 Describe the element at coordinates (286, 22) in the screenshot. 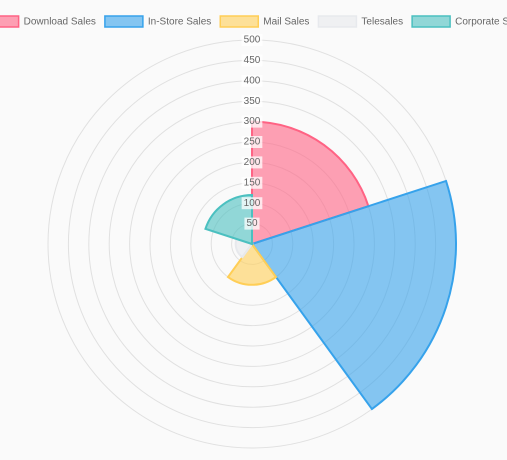

I see `legend-label: Mail Sales` at that location.